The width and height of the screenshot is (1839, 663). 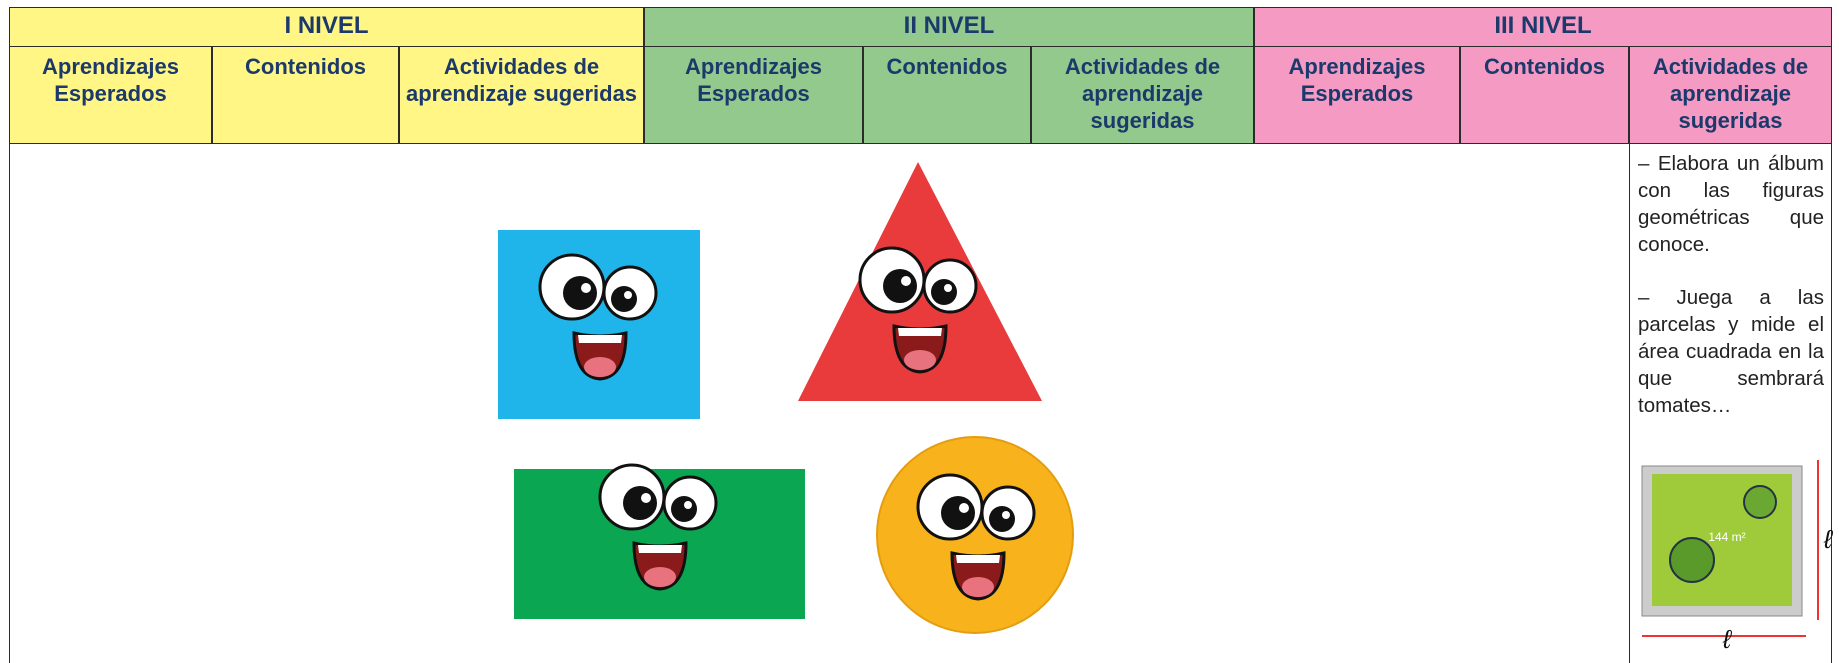 What do you see at coordinates (599, 324) in the screenshot?
I see `square-shape` at bounding box center [599, 324].